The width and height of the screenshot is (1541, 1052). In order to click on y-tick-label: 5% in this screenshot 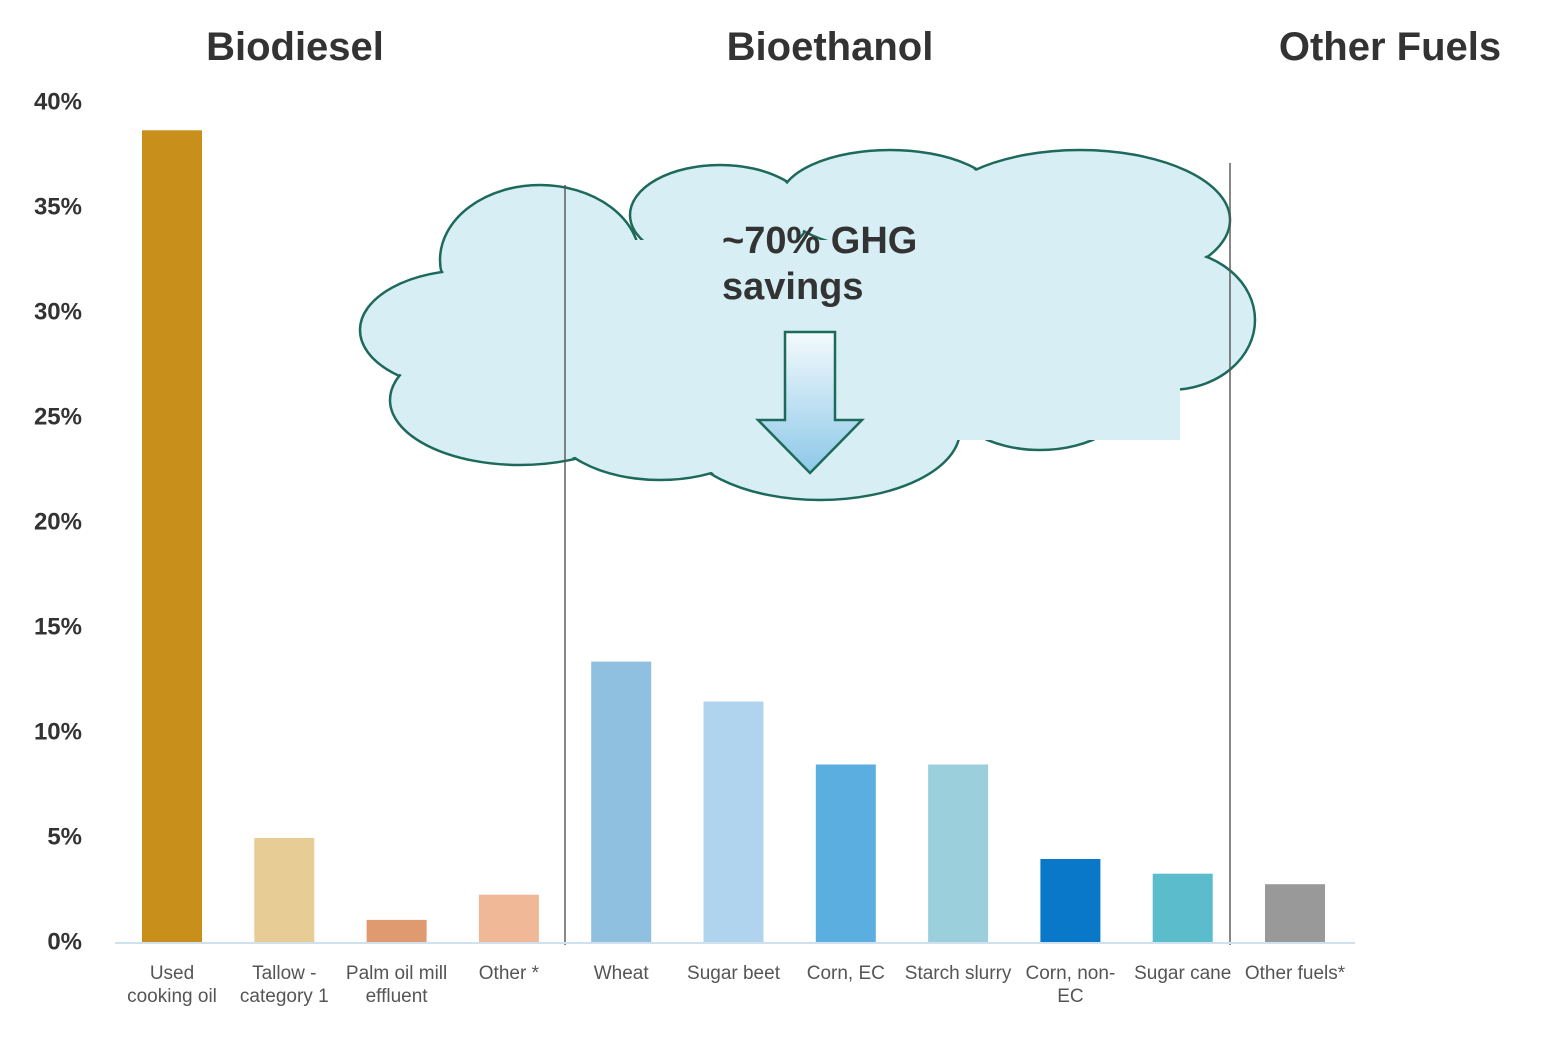, I will do `click(64, 836)`.